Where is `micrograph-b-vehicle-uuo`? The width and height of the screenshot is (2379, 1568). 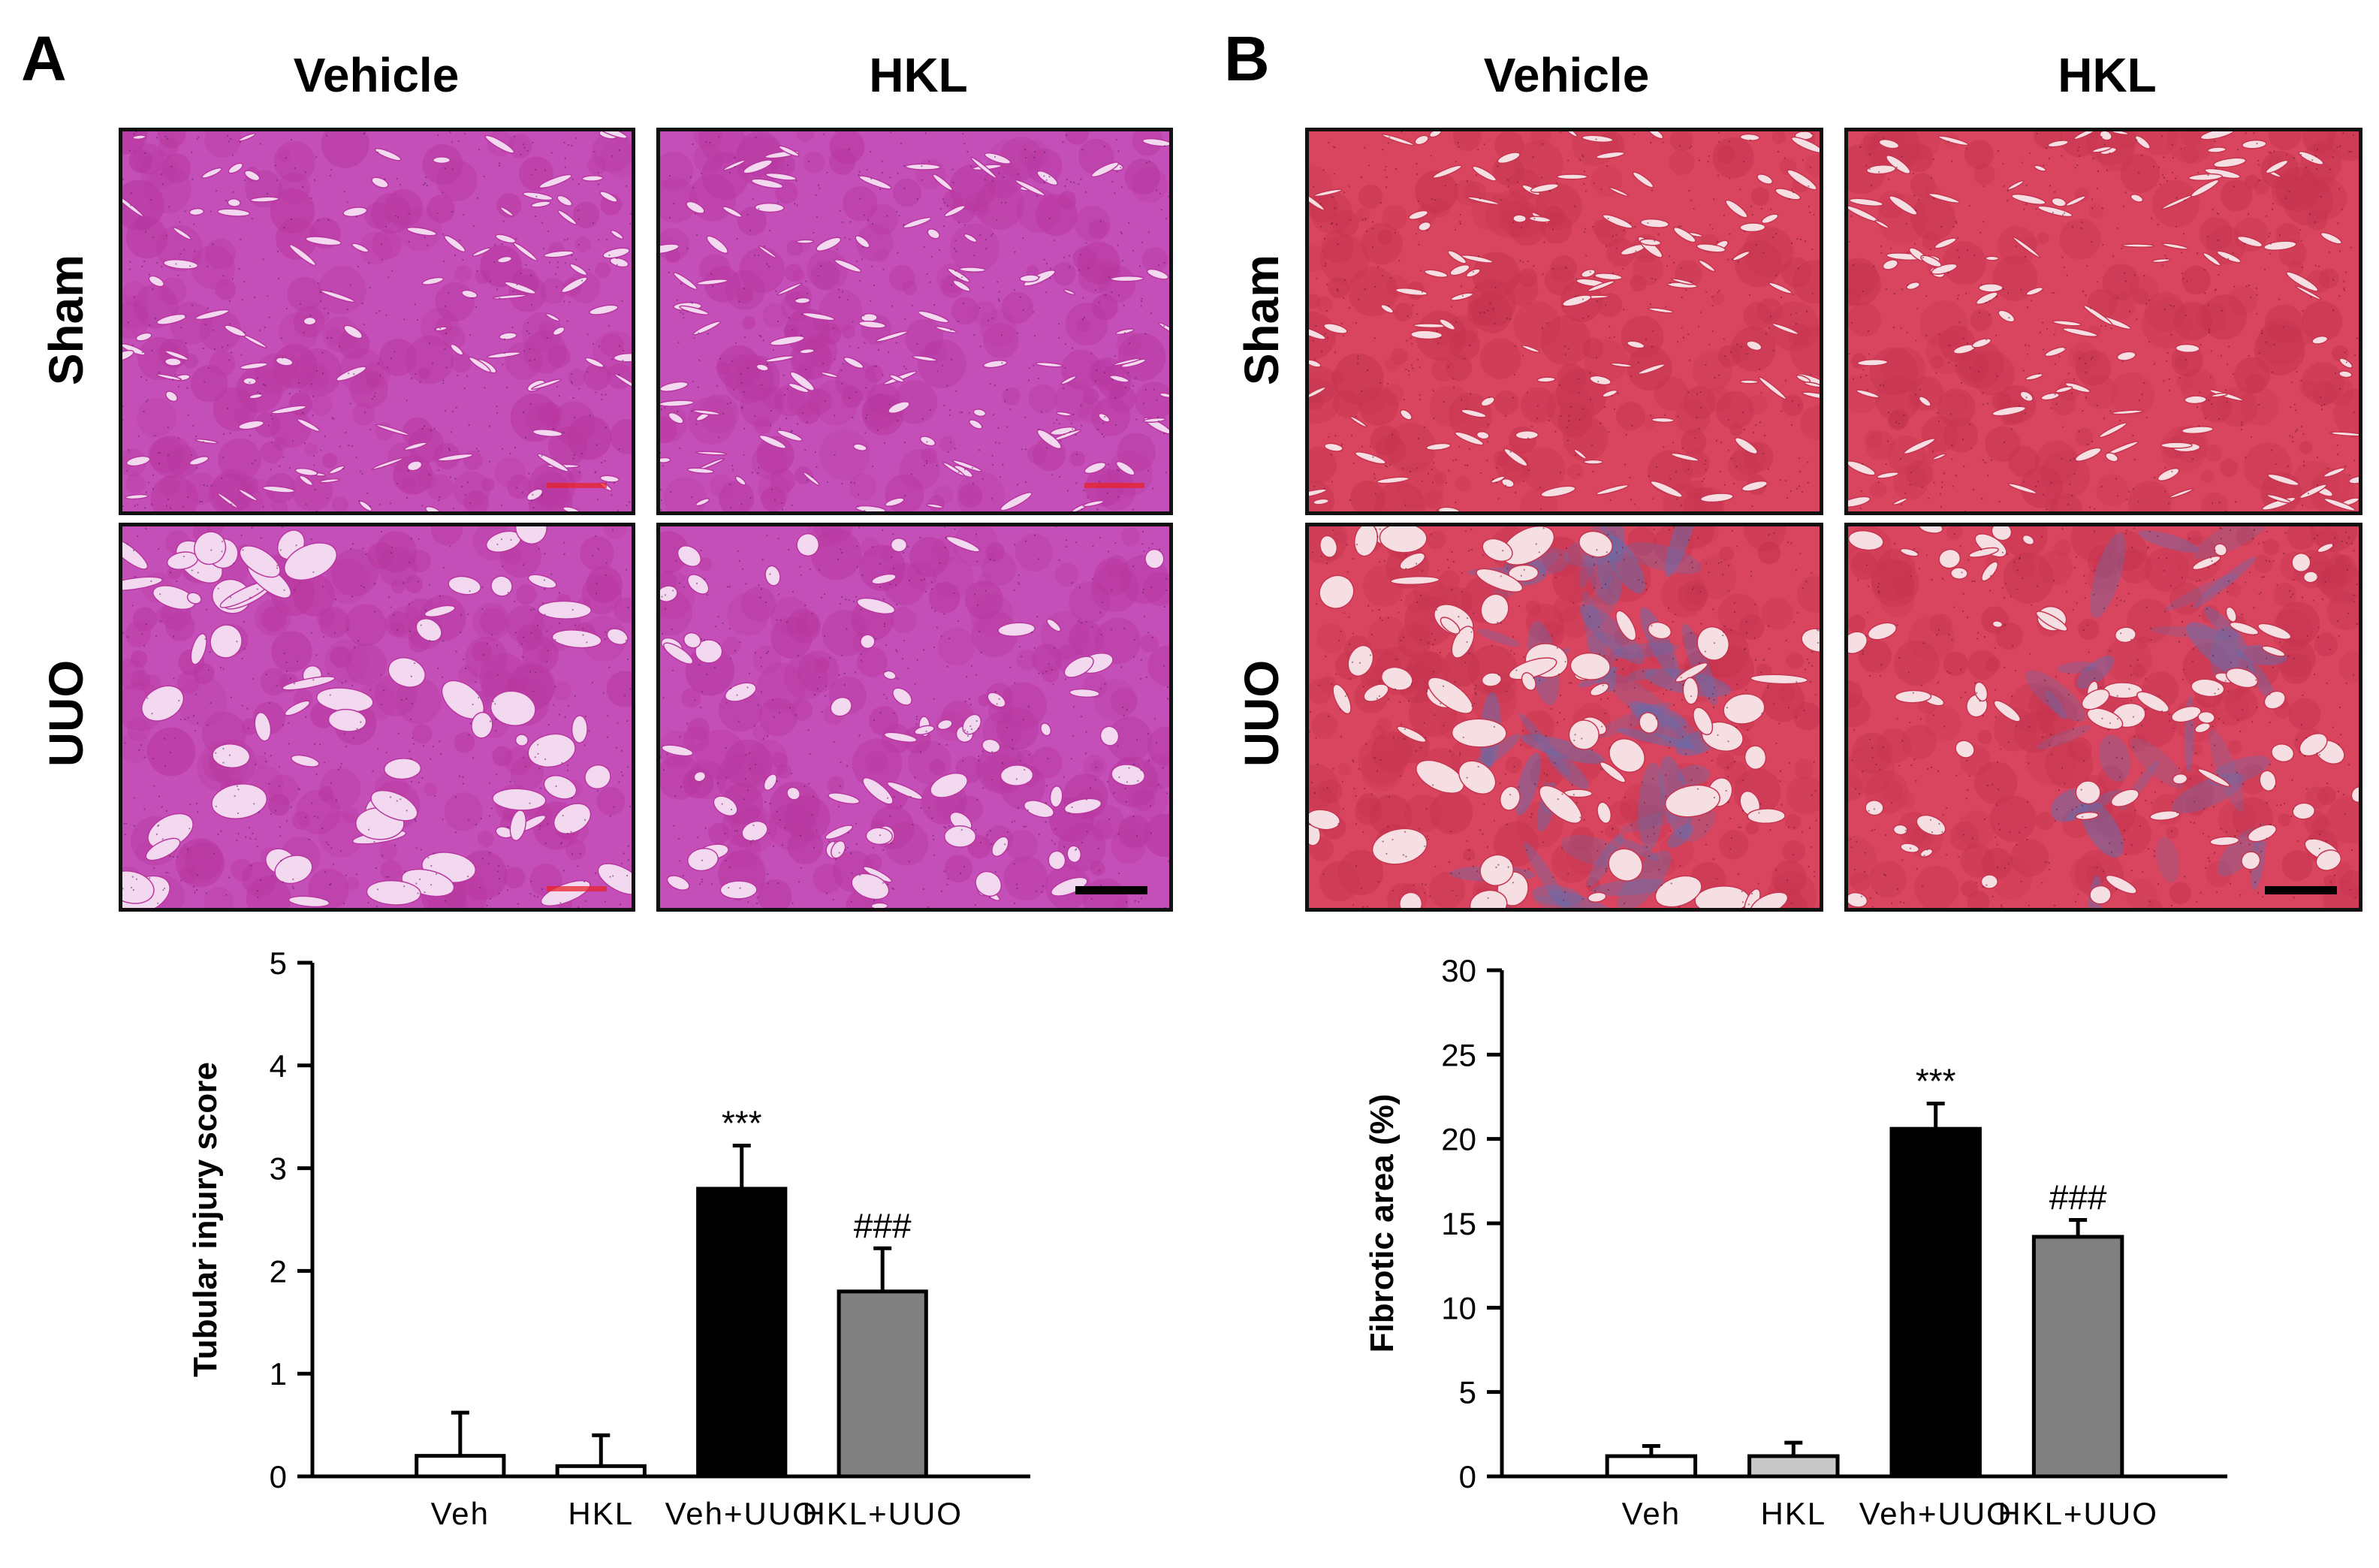
micrograph-b-vehicle-uuo is located at coordinates (1564, 718).